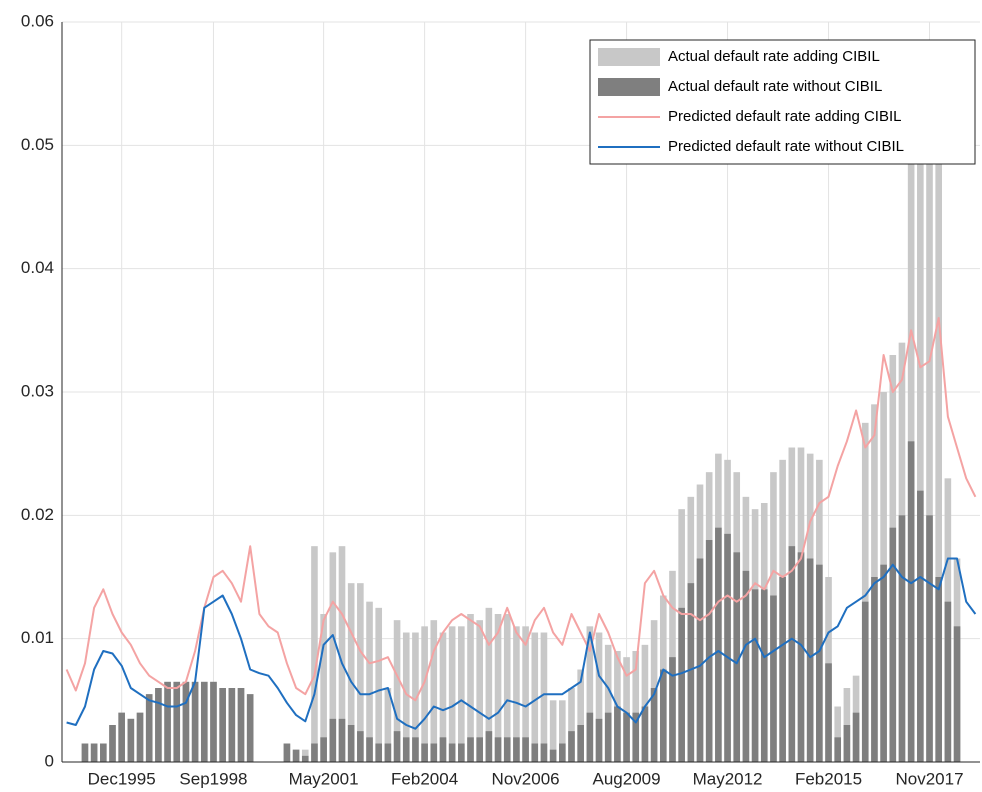  I want to click on x-tick-label: Sep1998, so click(213, 778).